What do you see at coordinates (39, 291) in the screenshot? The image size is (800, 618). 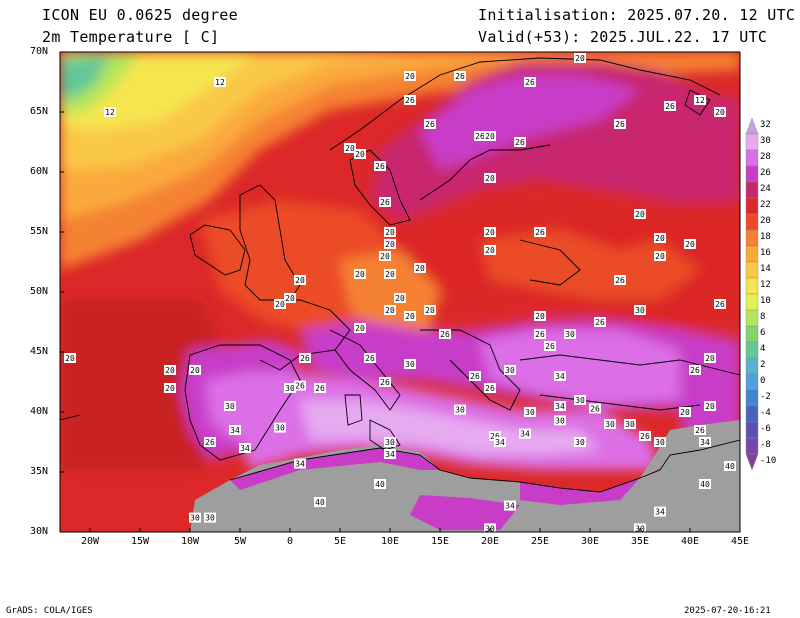 I see `lat-tick-label: 50N` at bounding box center [39, 291].